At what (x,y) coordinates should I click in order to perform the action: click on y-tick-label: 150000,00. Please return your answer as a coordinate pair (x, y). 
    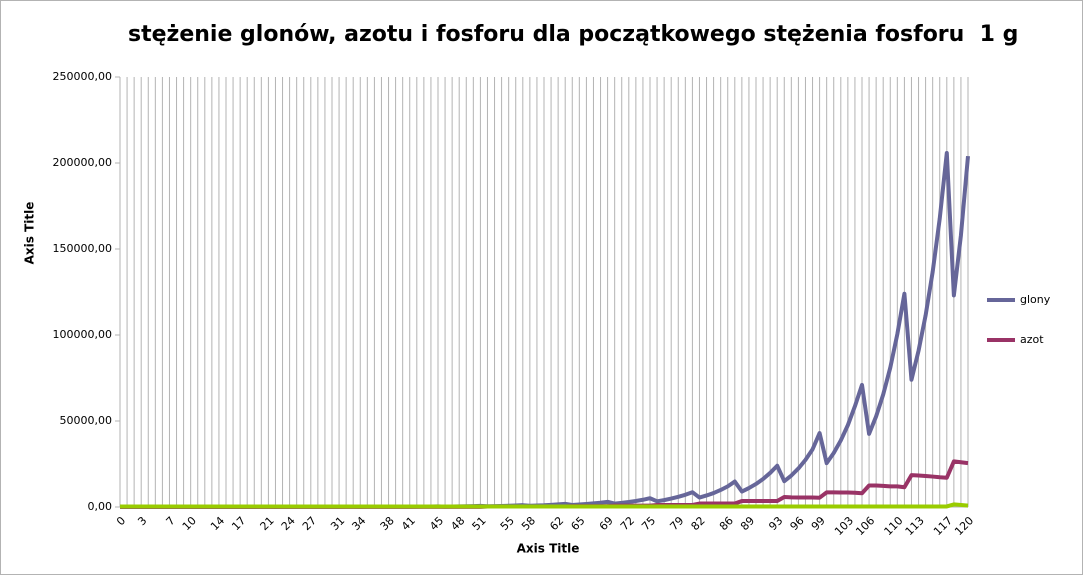
    Looking at the image, I should click on (83, 248).